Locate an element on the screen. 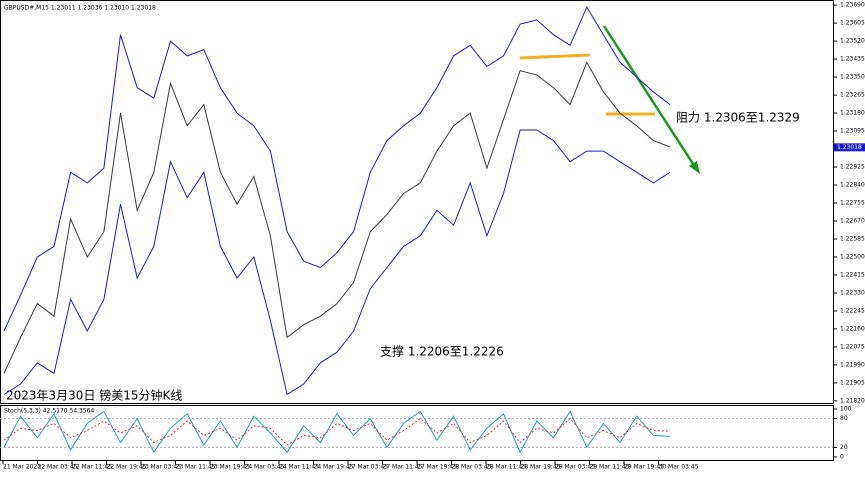 The width and height of the screenshot is (865, 501). y-tick-label: 20 is located at coordinates (844, 447).